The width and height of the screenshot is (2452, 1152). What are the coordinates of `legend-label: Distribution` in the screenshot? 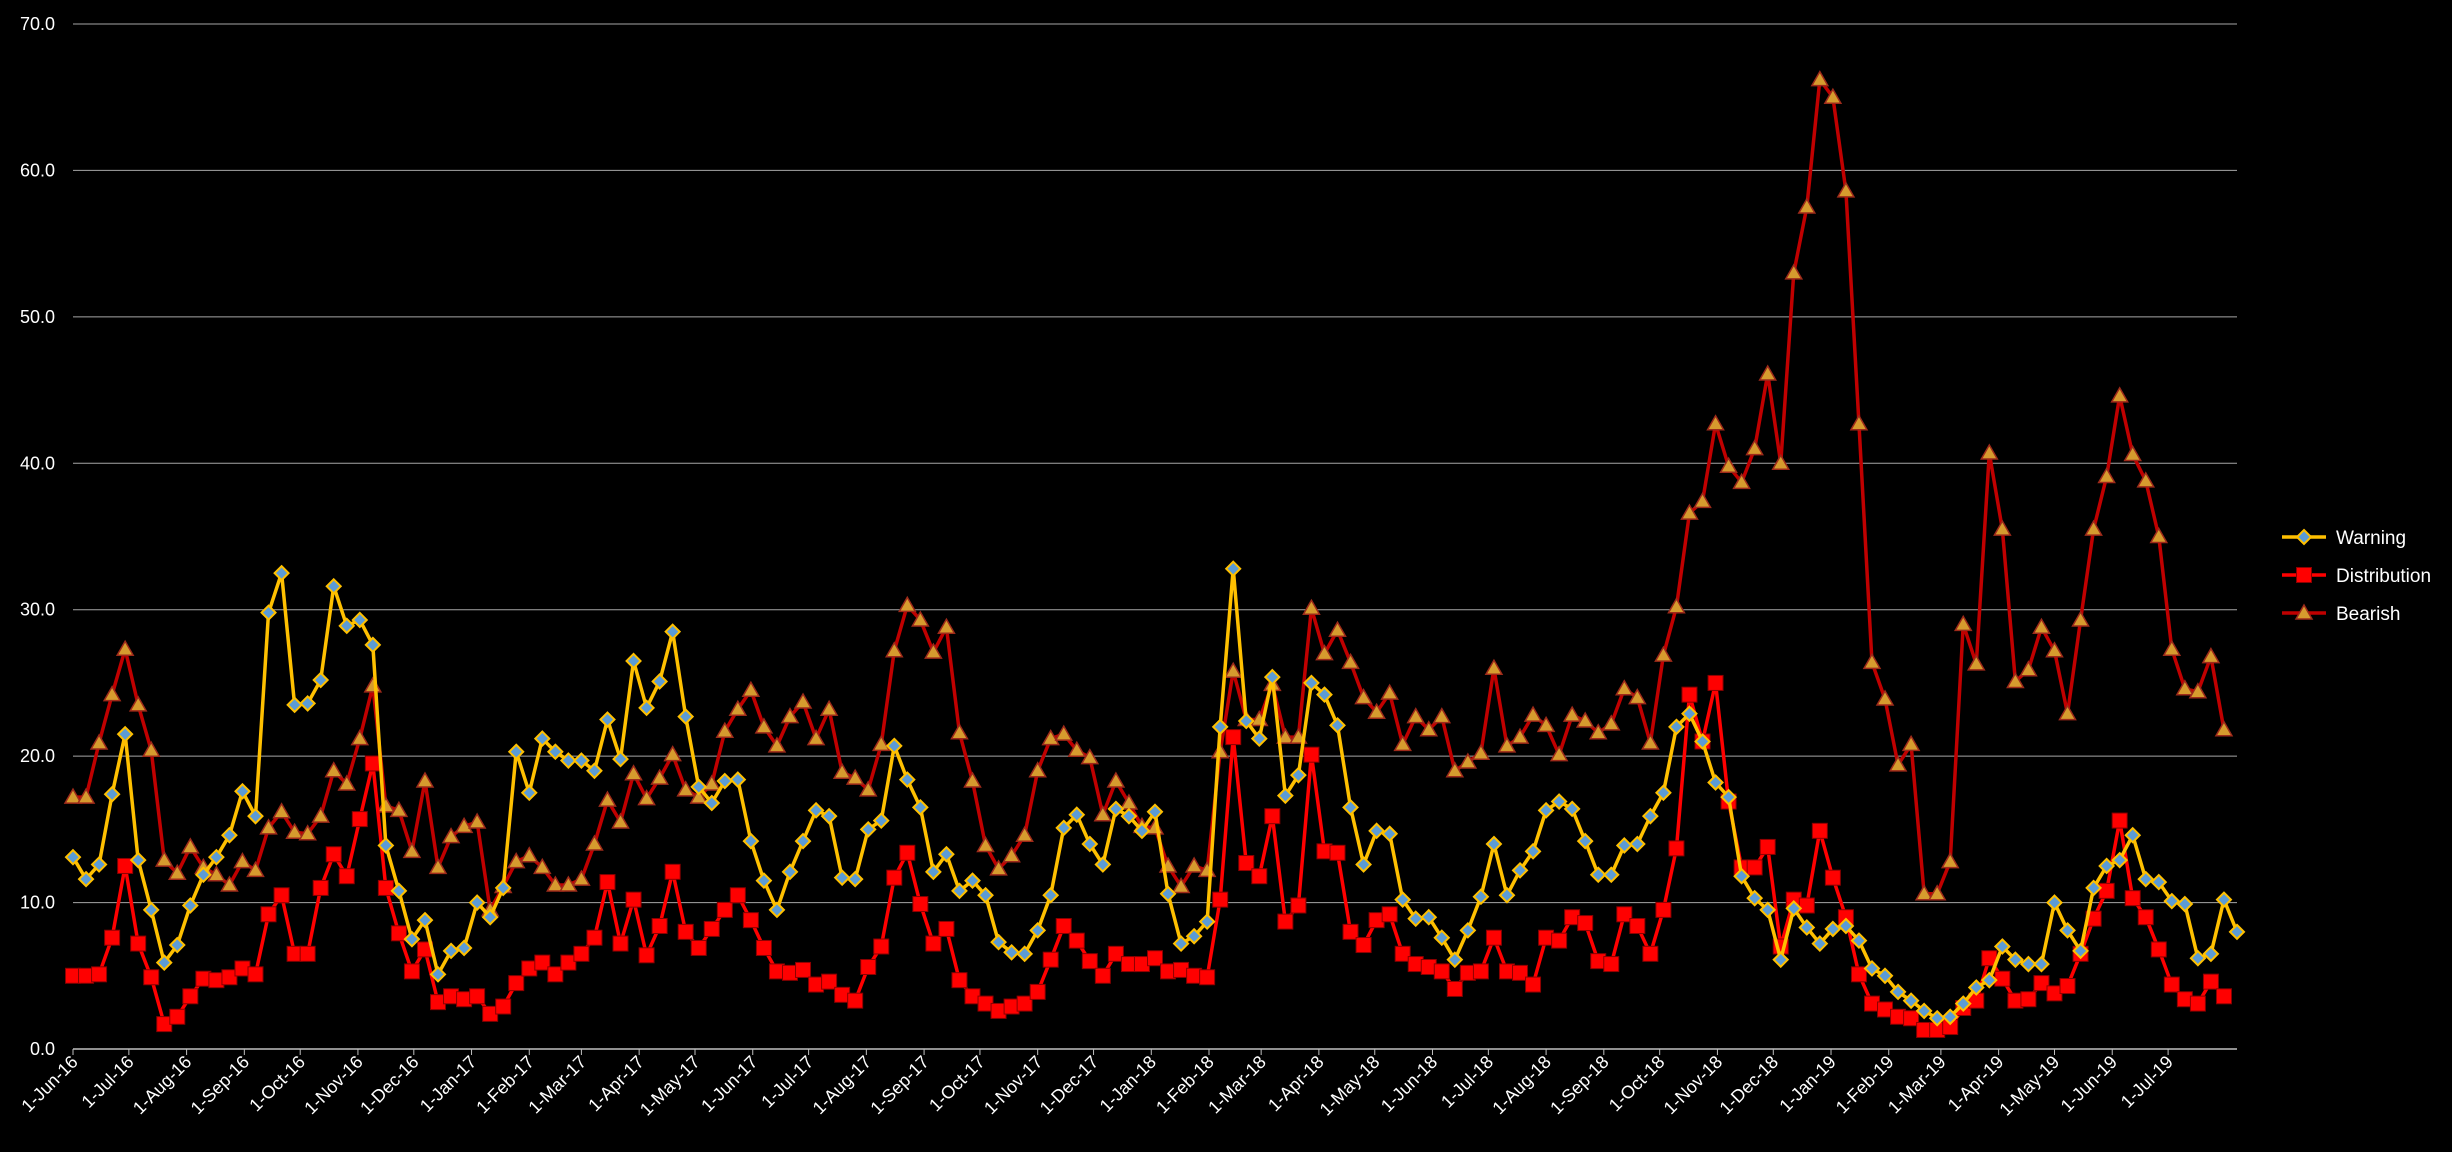 It's located at (2383, 576).